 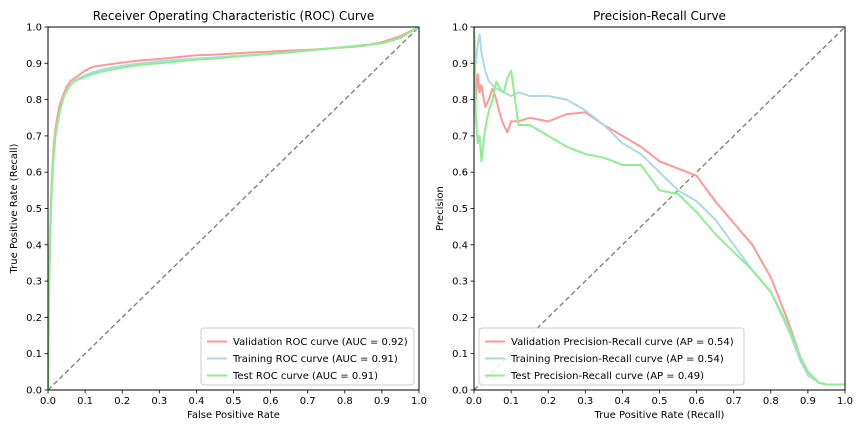 I want to click on chart-title: Precision-Recall Curve, so click(x=659, y=16).